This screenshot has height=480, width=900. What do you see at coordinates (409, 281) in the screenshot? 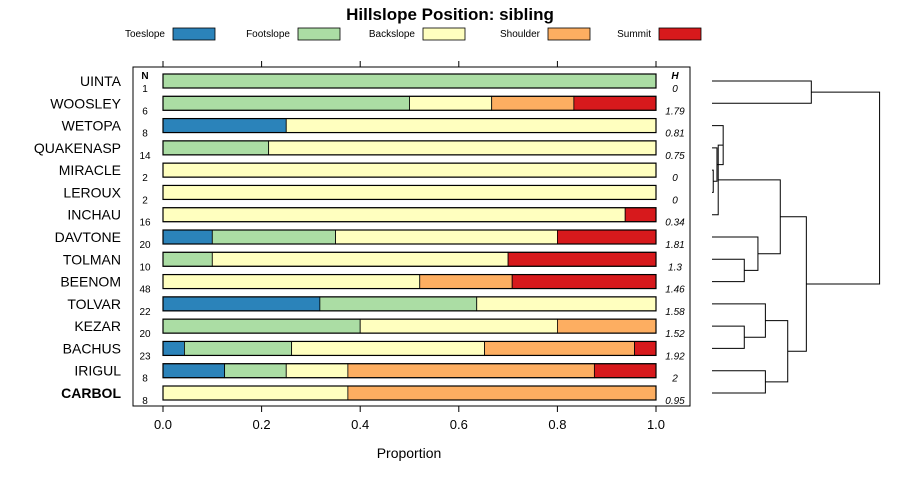
I see `bar-outline-beenom` at bounding box center [409, 281].